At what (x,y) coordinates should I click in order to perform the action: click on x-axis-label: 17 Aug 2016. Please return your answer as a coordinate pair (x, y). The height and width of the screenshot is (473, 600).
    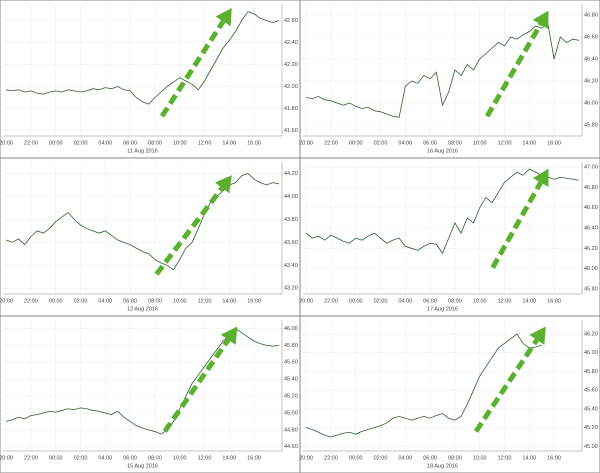
    Looking at the image, I should click on (442, 309).